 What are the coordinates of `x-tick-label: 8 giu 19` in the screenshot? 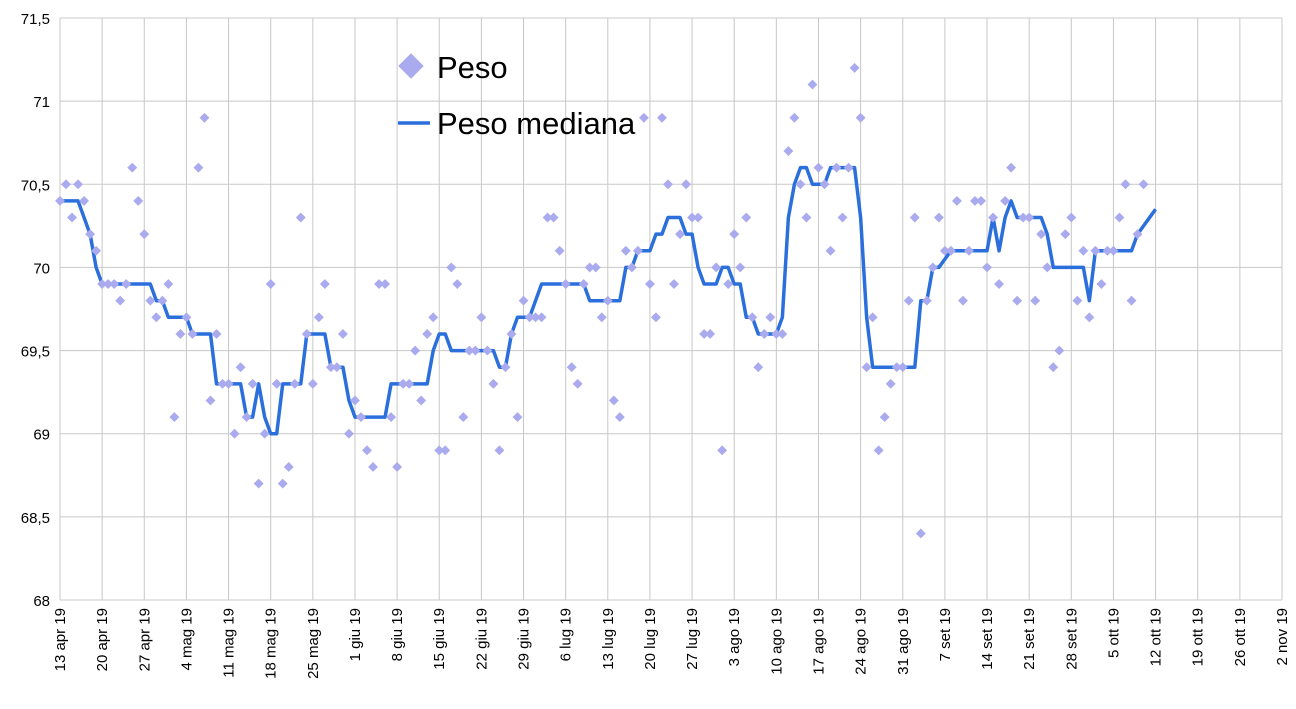 It's located at (397, 634).